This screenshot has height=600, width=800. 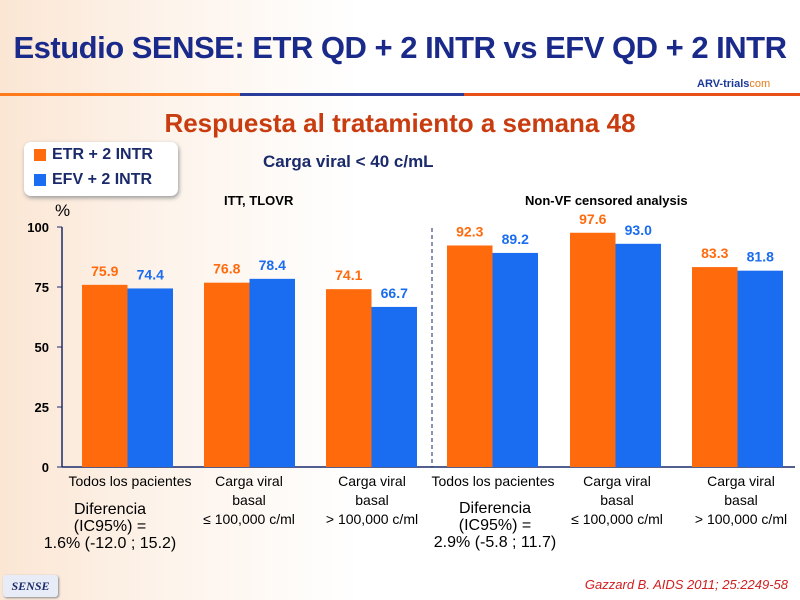 I want to click on difference-nonvf: Diferencia (IC95%) = 2.9% (-5.8 ; 11.7), so click(x=495, y=525).